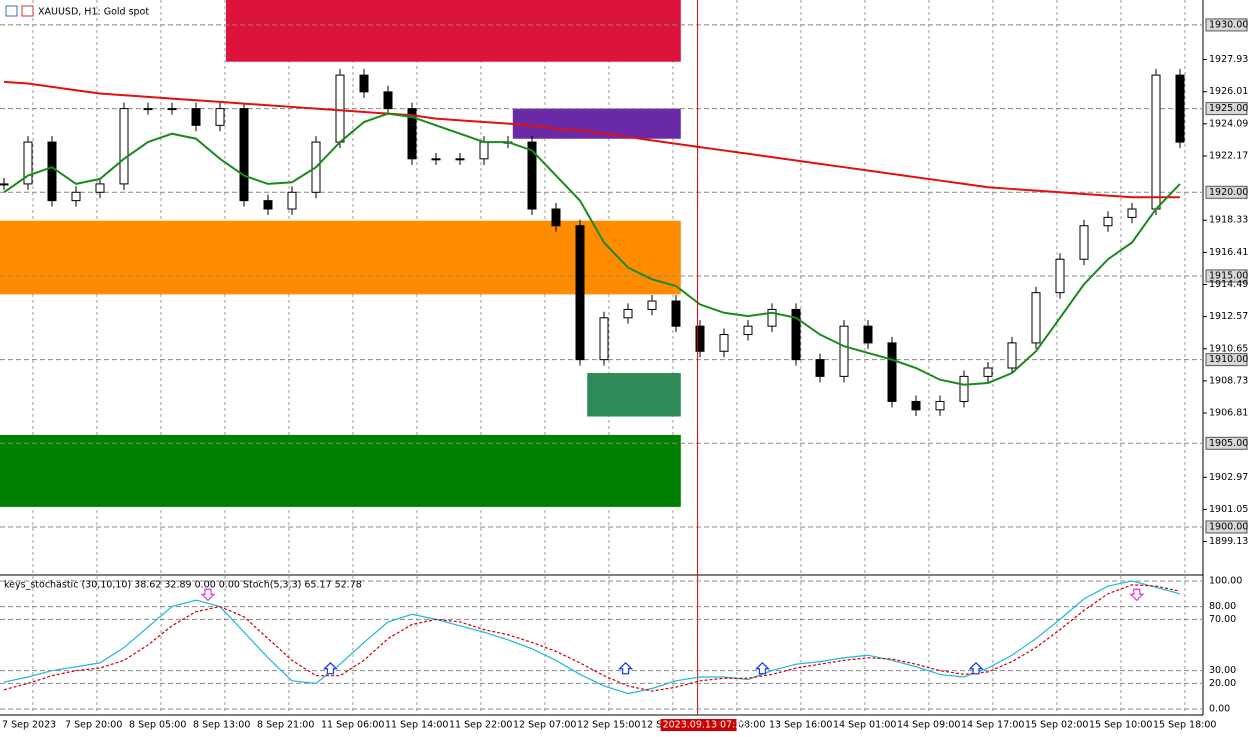 The height and width of the screenshot is (737, 1256). What do you see at coordinates (751, 725) in the screenshot?
I see `x-tick-label: 08:00` at bounding box center [751, 725].